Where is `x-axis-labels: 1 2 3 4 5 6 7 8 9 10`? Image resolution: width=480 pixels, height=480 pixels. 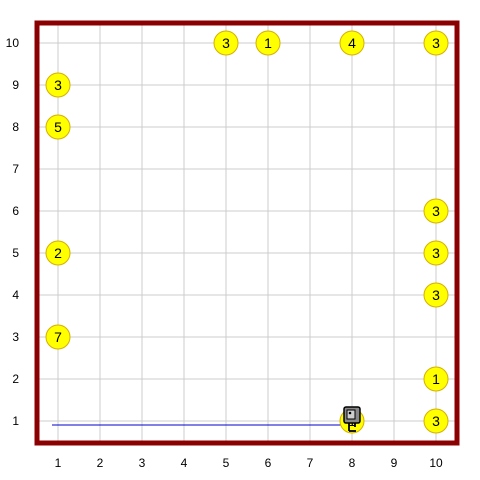 x-axis-labels: 1 2 3 4 5 6 7 8 9 10 is located at coordinates (249, 463).